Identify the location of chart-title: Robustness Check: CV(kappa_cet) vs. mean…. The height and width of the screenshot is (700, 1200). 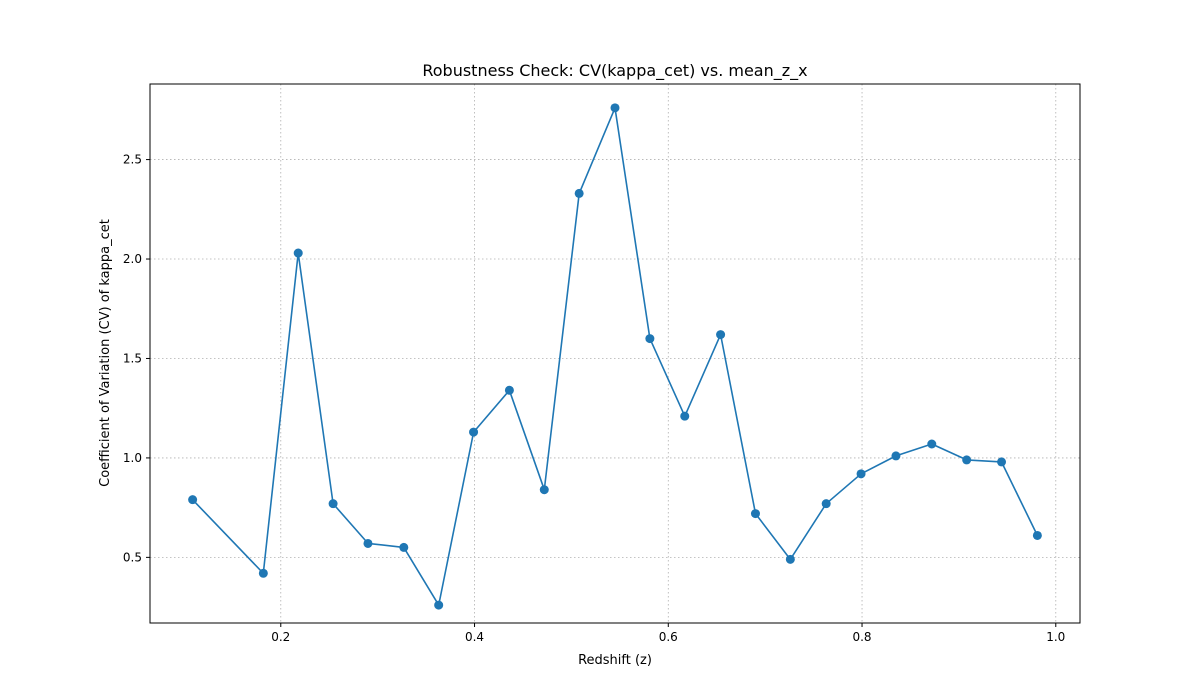
(614, 71).